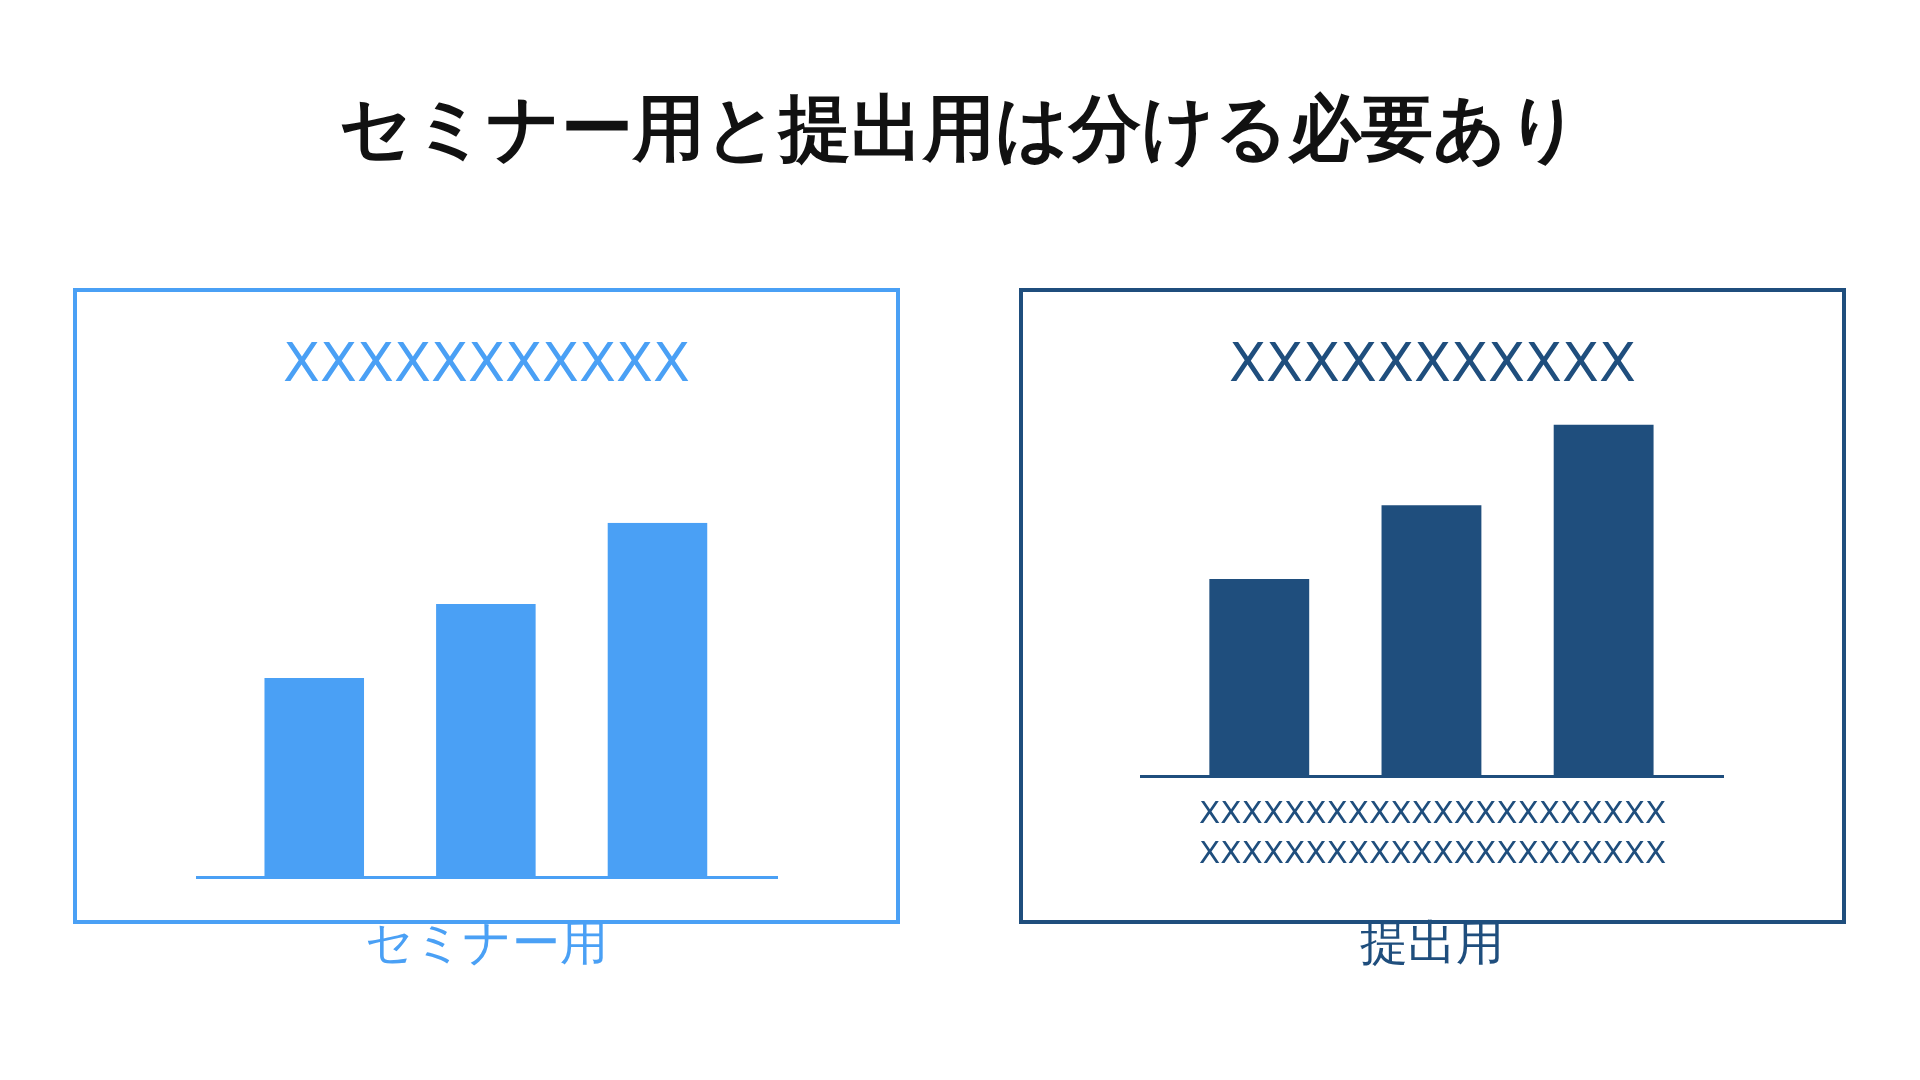 The height and width of the screenshot is (1080, 1920). What do you see at coordinates (960, 128) in the screenshot?
I see `text: セミナー用と提出用は分ける必要あり` at bounding box center [960, 128].